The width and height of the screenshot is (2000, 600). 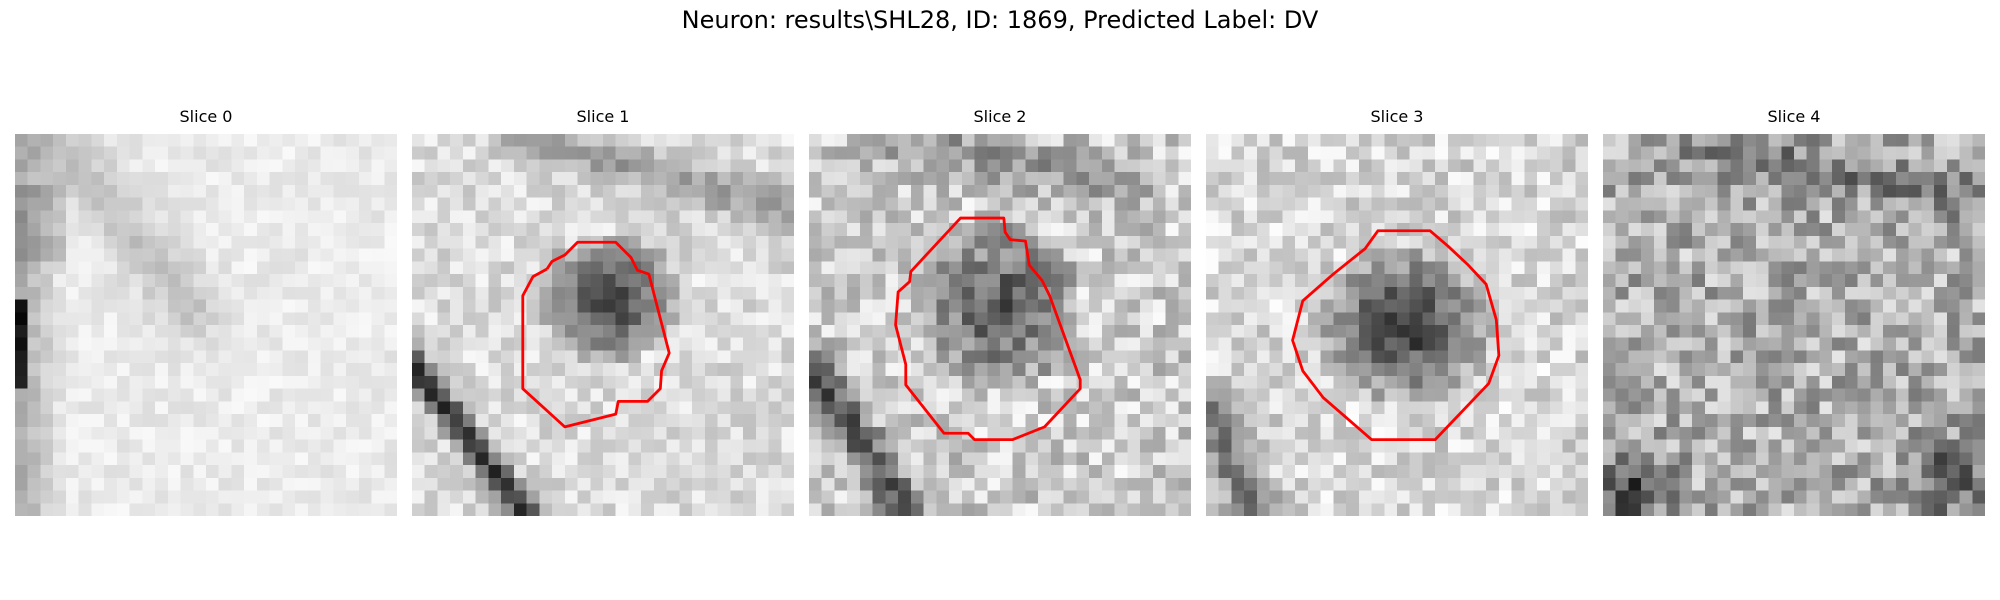 I want to click on slice-panel-1: Slice 1, so click(x=603, y=312).